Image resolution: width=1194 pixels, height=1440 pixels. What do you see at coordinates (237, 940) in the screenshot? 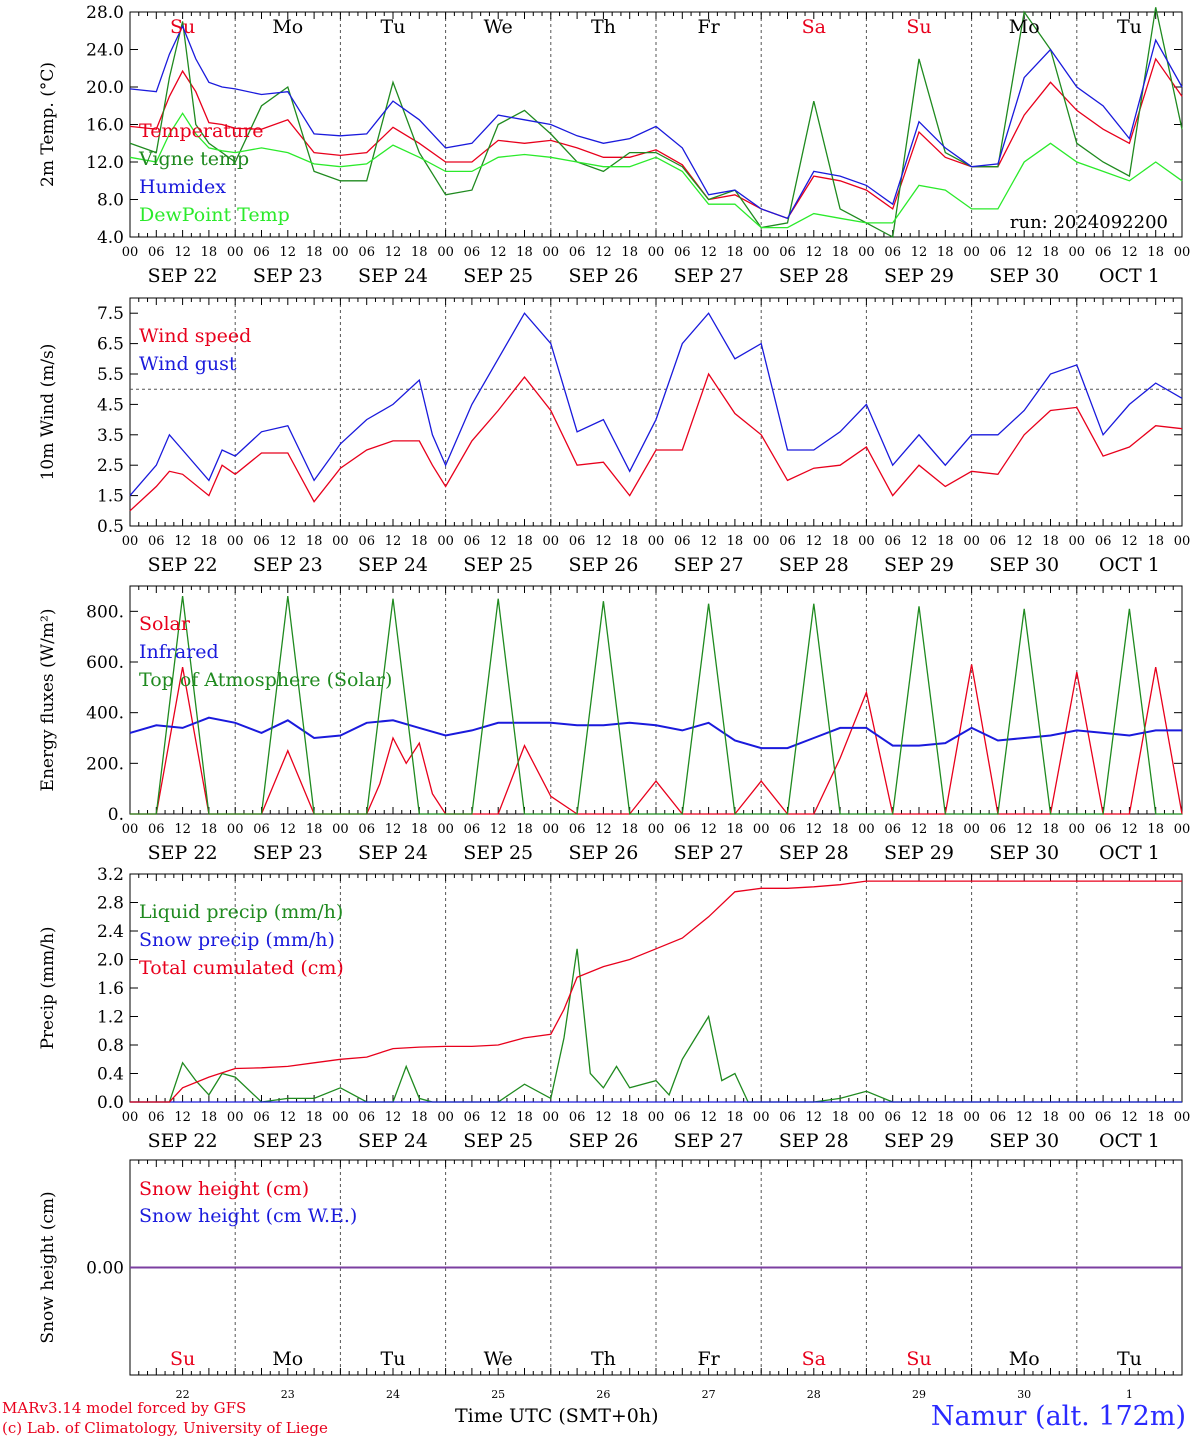
I see `legend-entry: Snow precip (mm/h)` at bounding box center [237, 940].